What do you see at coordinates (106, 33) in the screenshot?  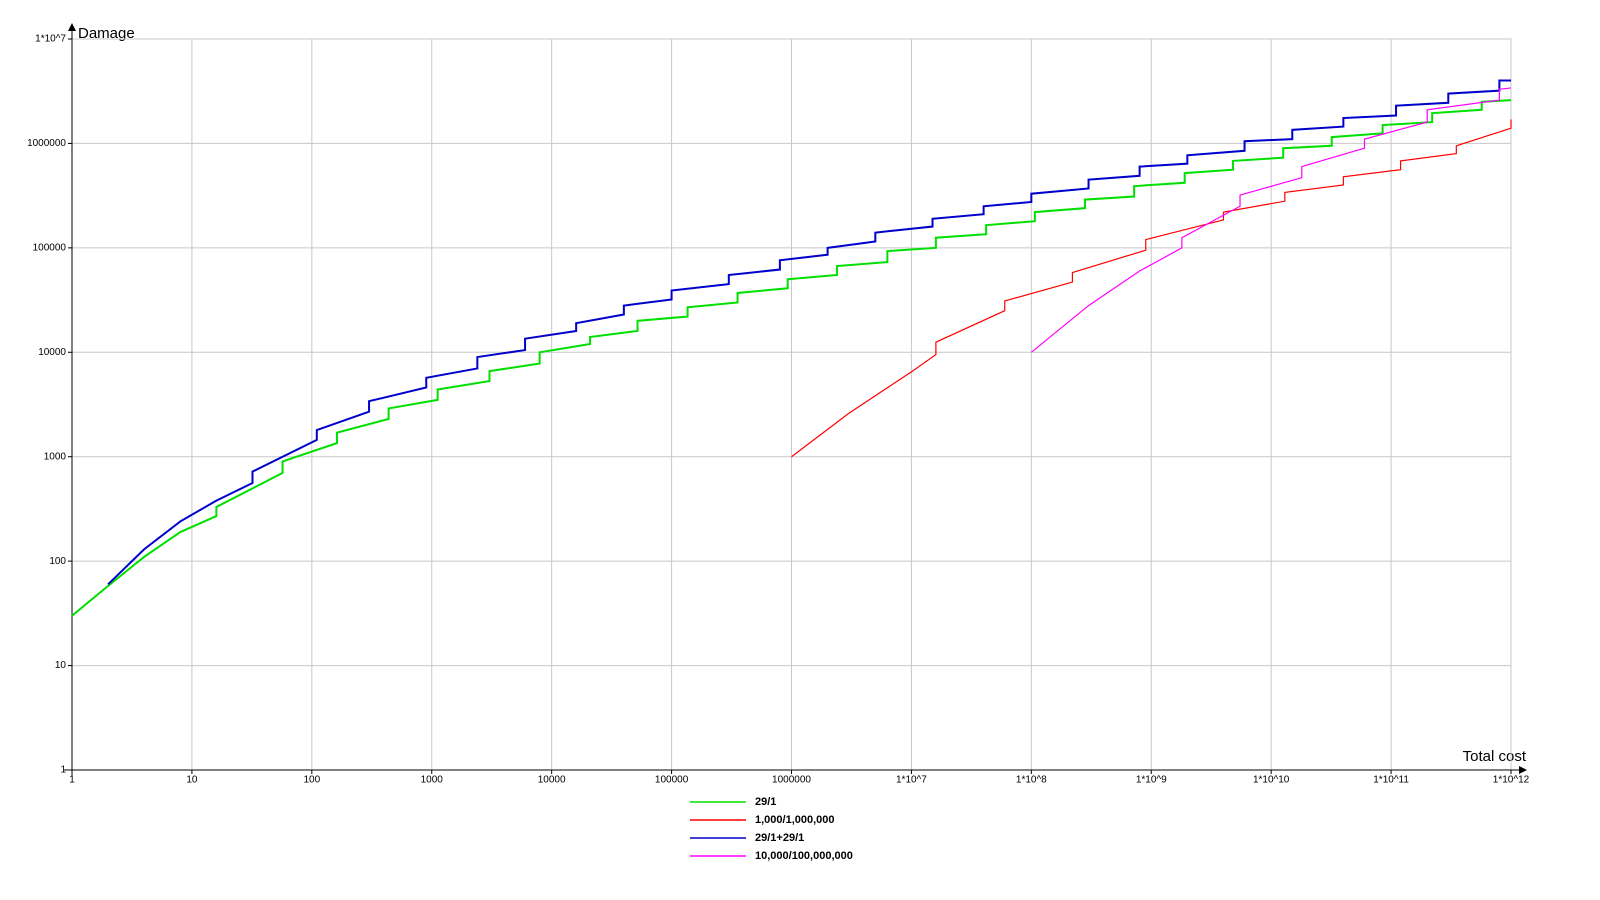 I see `y-axis-label: Damage` at bounding box center [106, 33].